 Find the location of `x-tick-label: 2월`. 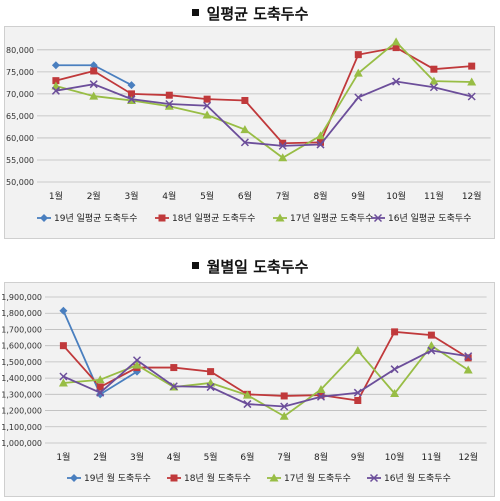

x-tick-label: 2월 is located at coordinates (94, 196).